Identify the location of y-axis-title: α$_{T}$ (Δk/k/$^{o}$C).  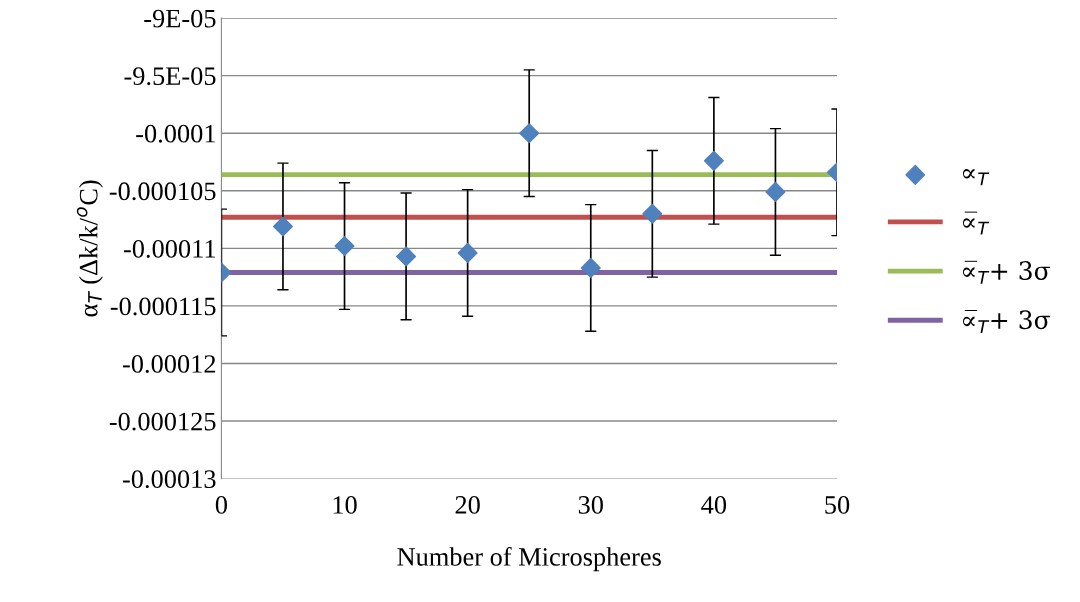
(89, 248).